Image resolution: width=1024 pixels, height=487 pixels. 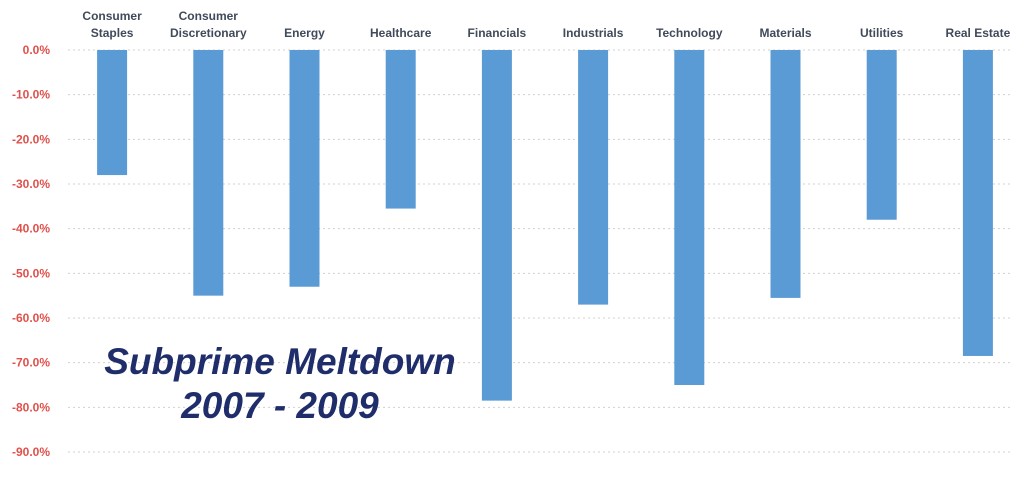 I want to click on category-label: Healthcare, so click(x=401, y=33).